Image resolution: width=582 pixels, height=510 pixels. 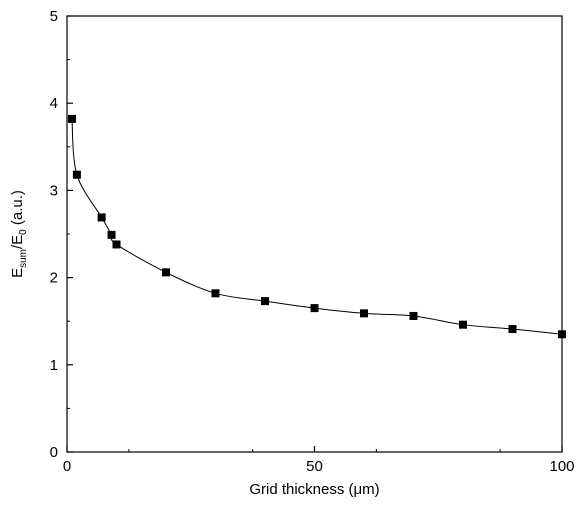 What do you see at coordinates (54, 16) in the screenshot?
I see `y-tick-label: 5` at bounding box center [54, 16].